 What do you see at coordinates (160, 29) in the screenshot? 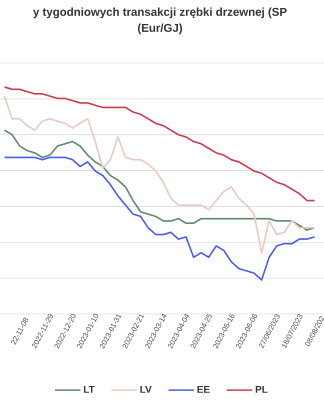
I see `chart-subtitle: (Eur/GJ)` at bounding box center [160, 29].